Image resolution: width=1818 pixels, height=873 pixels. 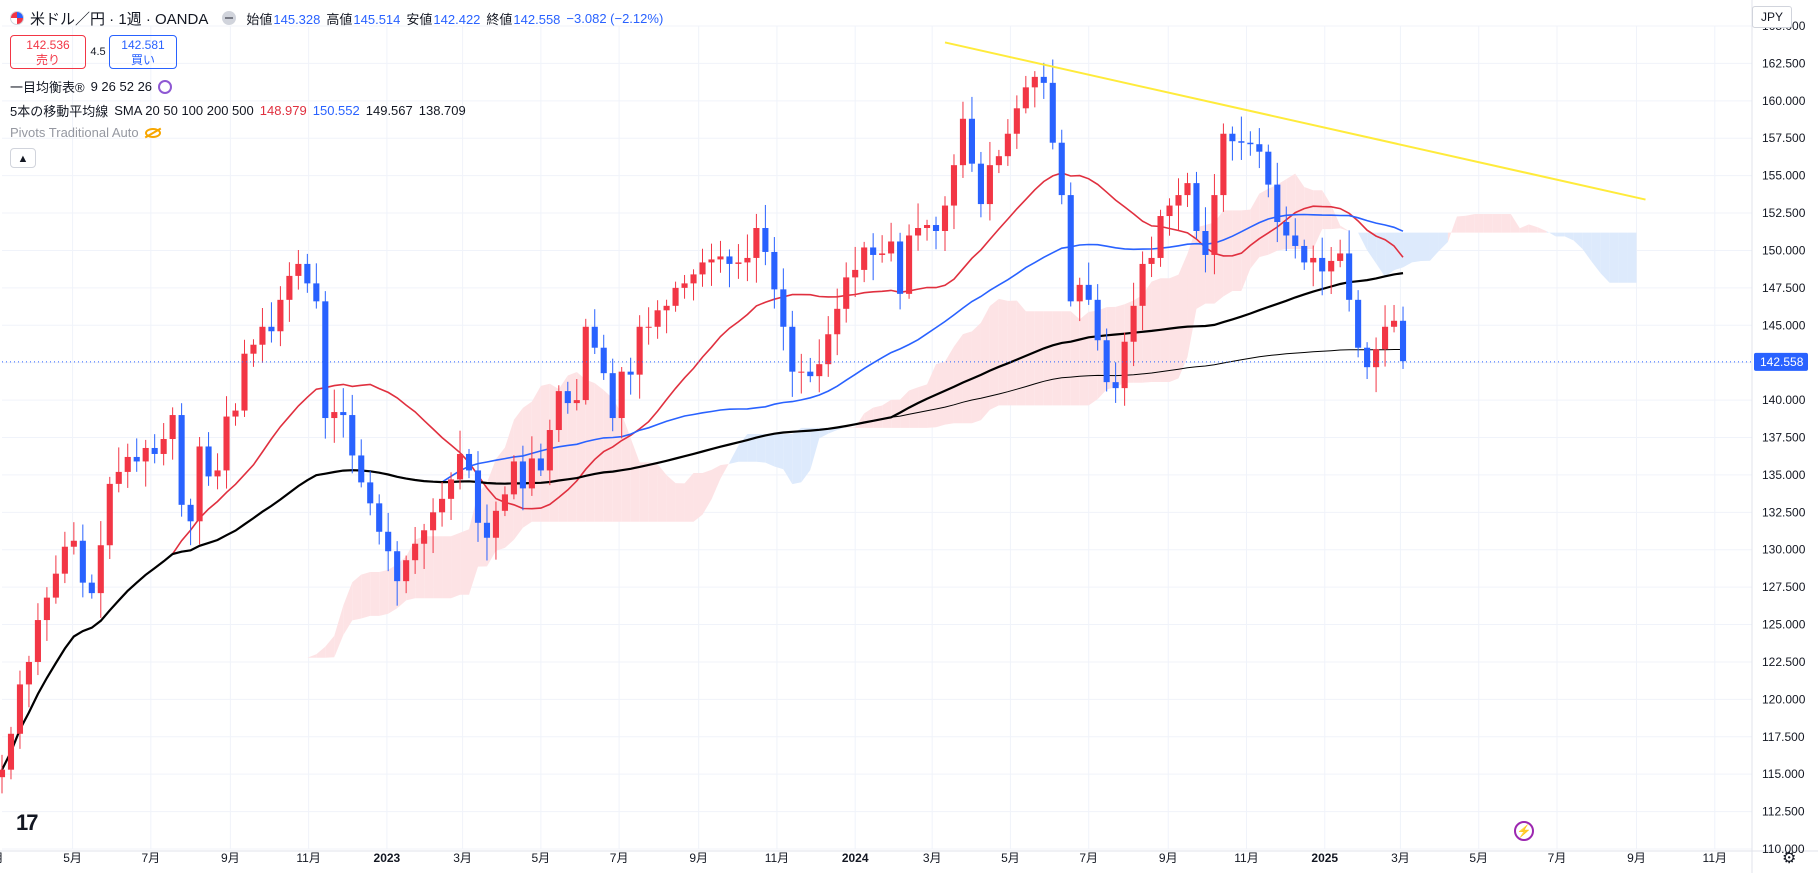 I want to click on indicator-pivots: Pivots Traditional Auto, so click(x=88, y=132).